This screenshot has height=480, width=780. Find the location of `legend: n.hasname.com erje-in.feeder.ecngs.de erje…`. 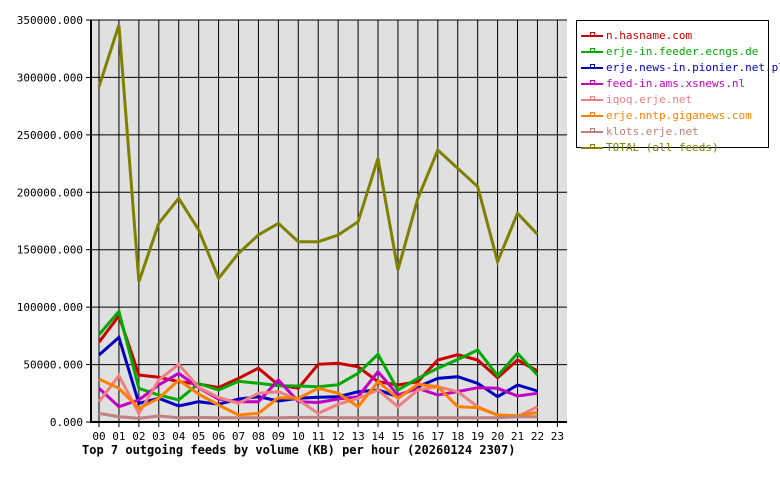

legend: n.hasname.com erje-in.feeder.ecngs.de erje… is located at coordinates (678, 87).